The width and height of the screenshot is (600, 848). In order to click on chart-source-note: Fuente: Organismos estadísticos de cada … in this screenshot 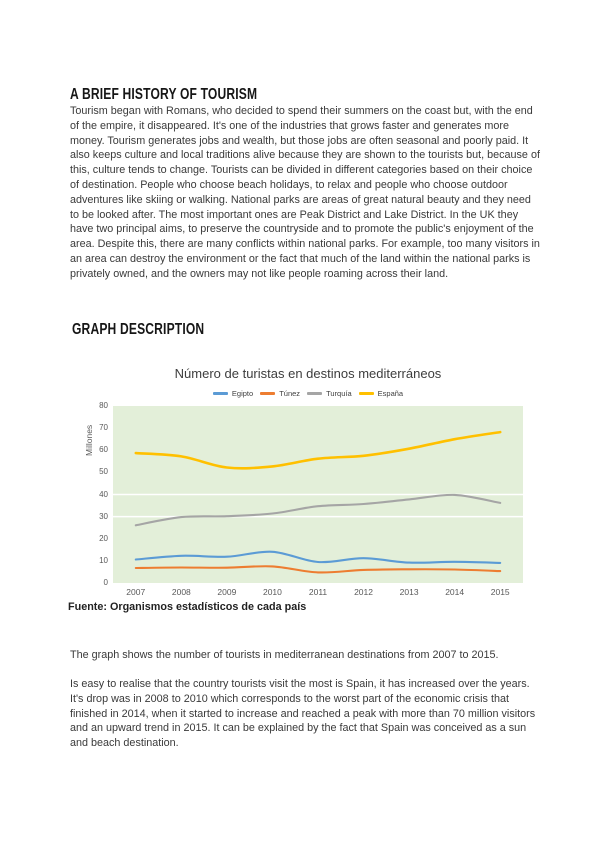, I will do `click(187, 607)`.